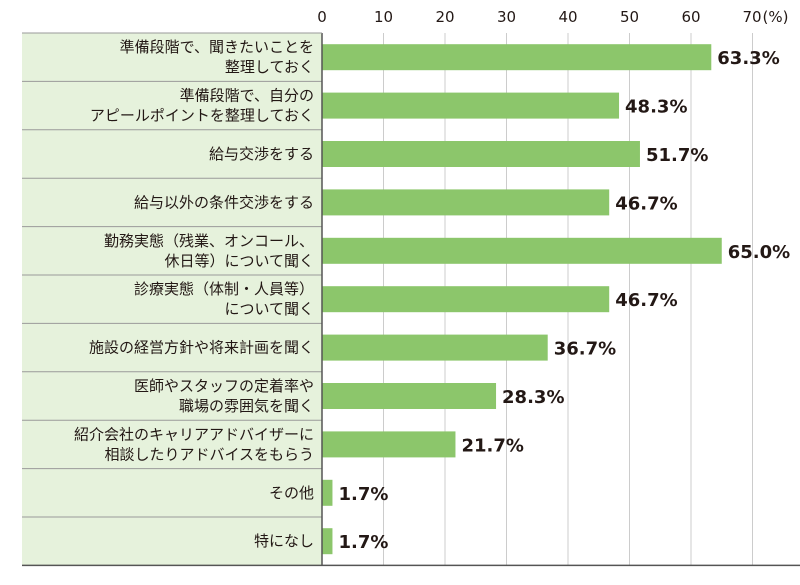  Describe the element at coordinates (202, 116) in the screenshot. I see `category-label: アピールポイントを整理しておく` at that location.